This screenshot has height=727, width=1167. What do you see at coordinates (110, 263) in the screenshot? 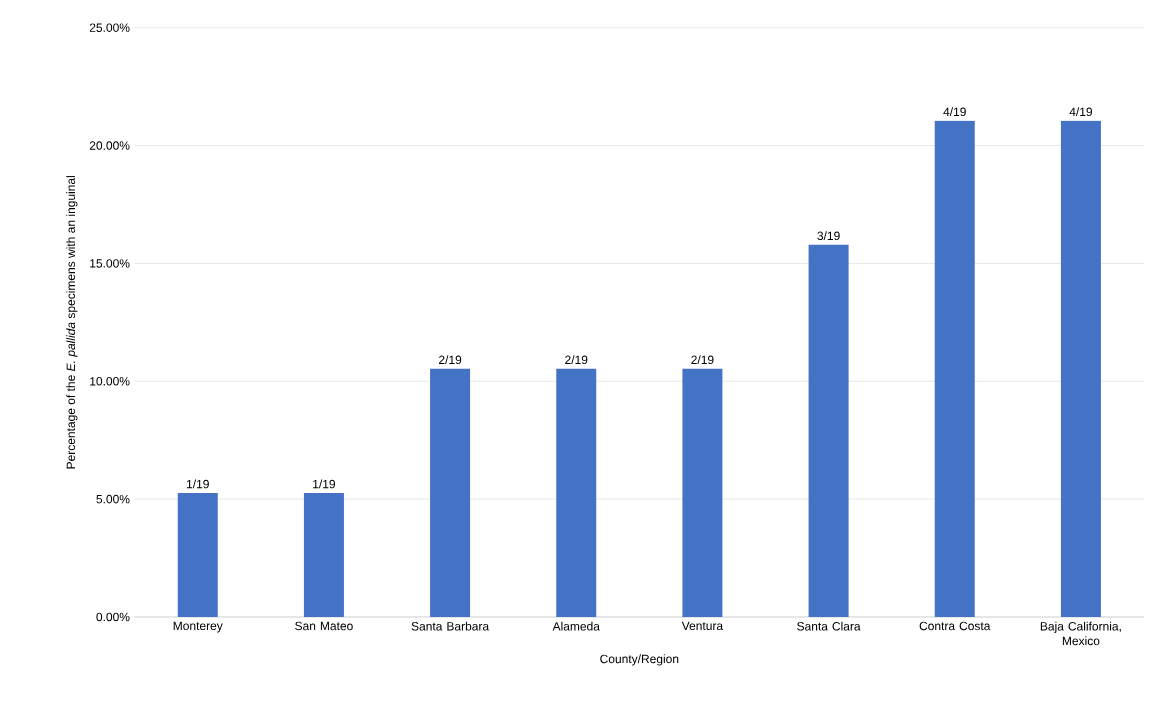
I see `y-tick-label: 15.00%` at bounding box center [110, 263].